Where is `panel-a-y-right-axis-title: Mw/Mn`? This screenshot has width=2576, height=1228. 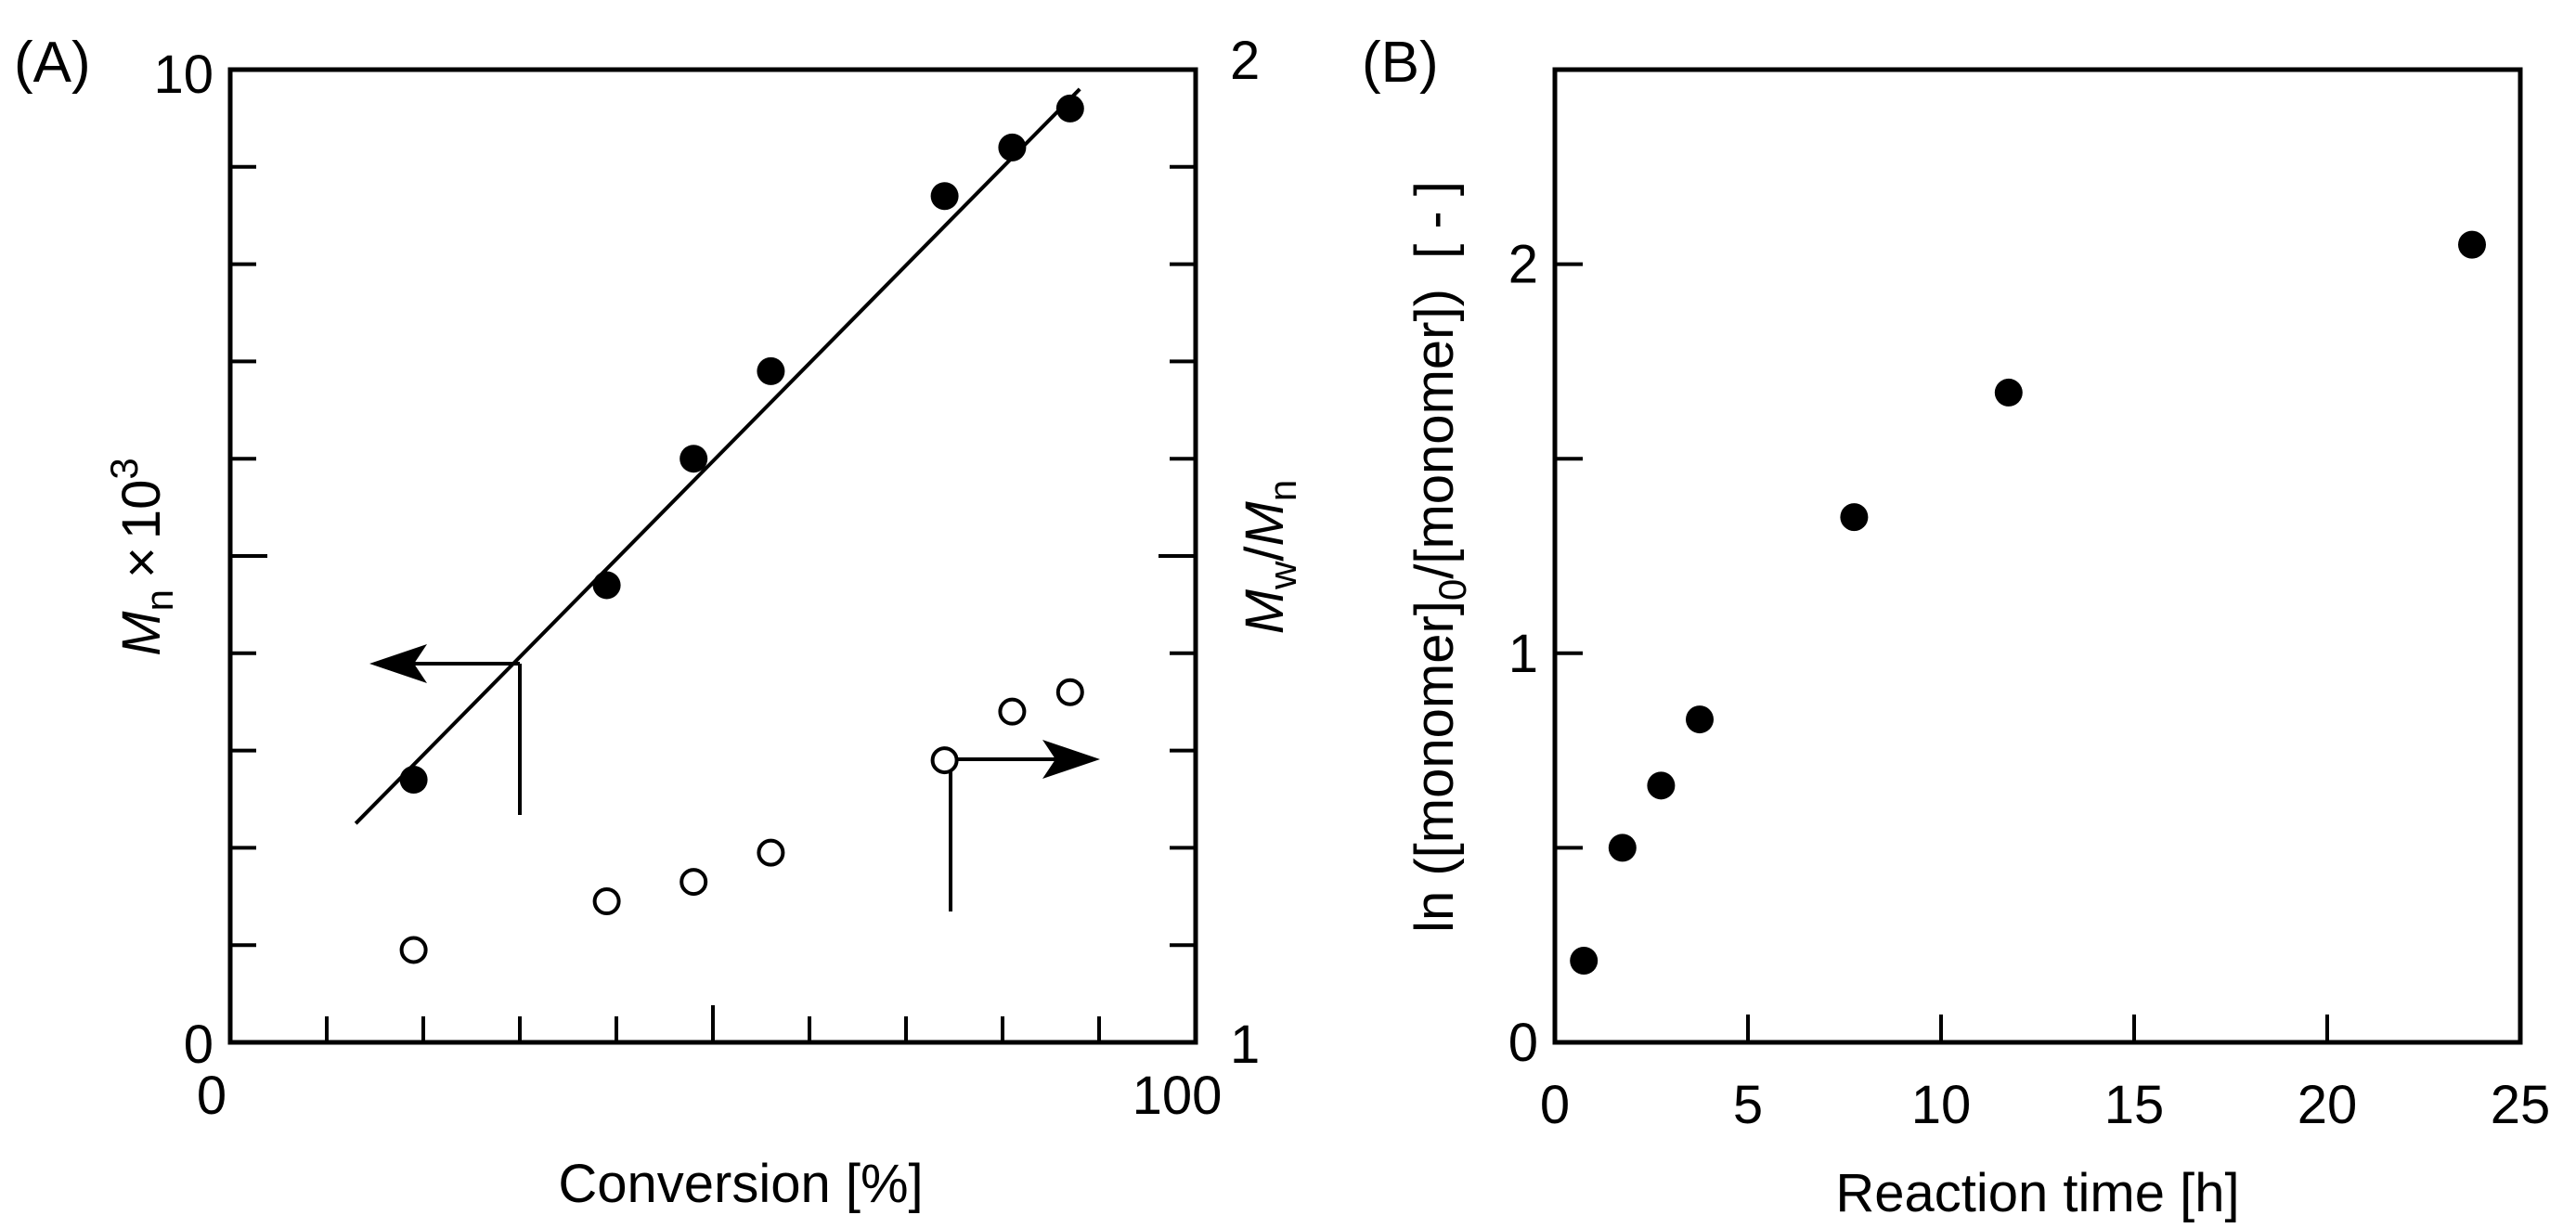 panel-a-y-right-axis-title: Mw/Mn is located at coordinates (1269, 557).